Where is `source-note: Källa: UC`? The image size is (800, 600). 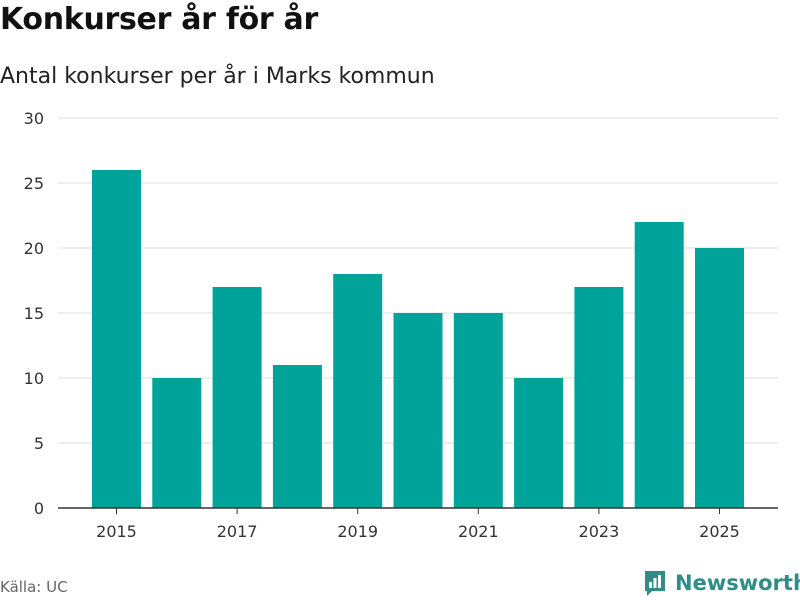 source-note: Källa: UC is located at coordinates (34, 587).